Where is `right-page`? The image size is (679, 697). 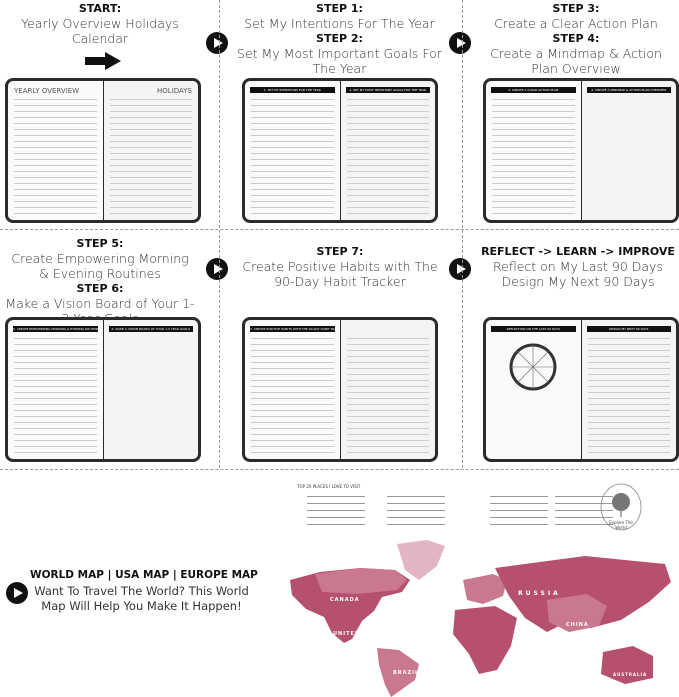
right-page is located at coordinates (387, 389).